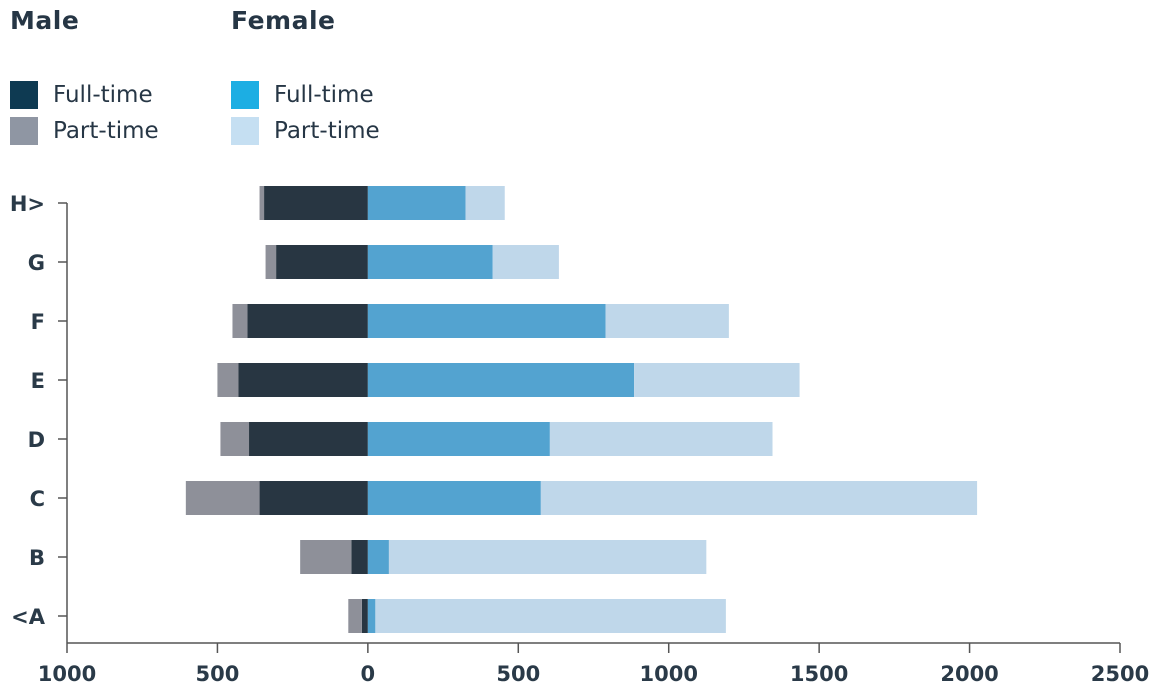 Image resolution: width=1160 pixels, height=689 pixels. Describe the element at coordinates (36, 440) in the screenshot. I see `category-label: D` at that location.